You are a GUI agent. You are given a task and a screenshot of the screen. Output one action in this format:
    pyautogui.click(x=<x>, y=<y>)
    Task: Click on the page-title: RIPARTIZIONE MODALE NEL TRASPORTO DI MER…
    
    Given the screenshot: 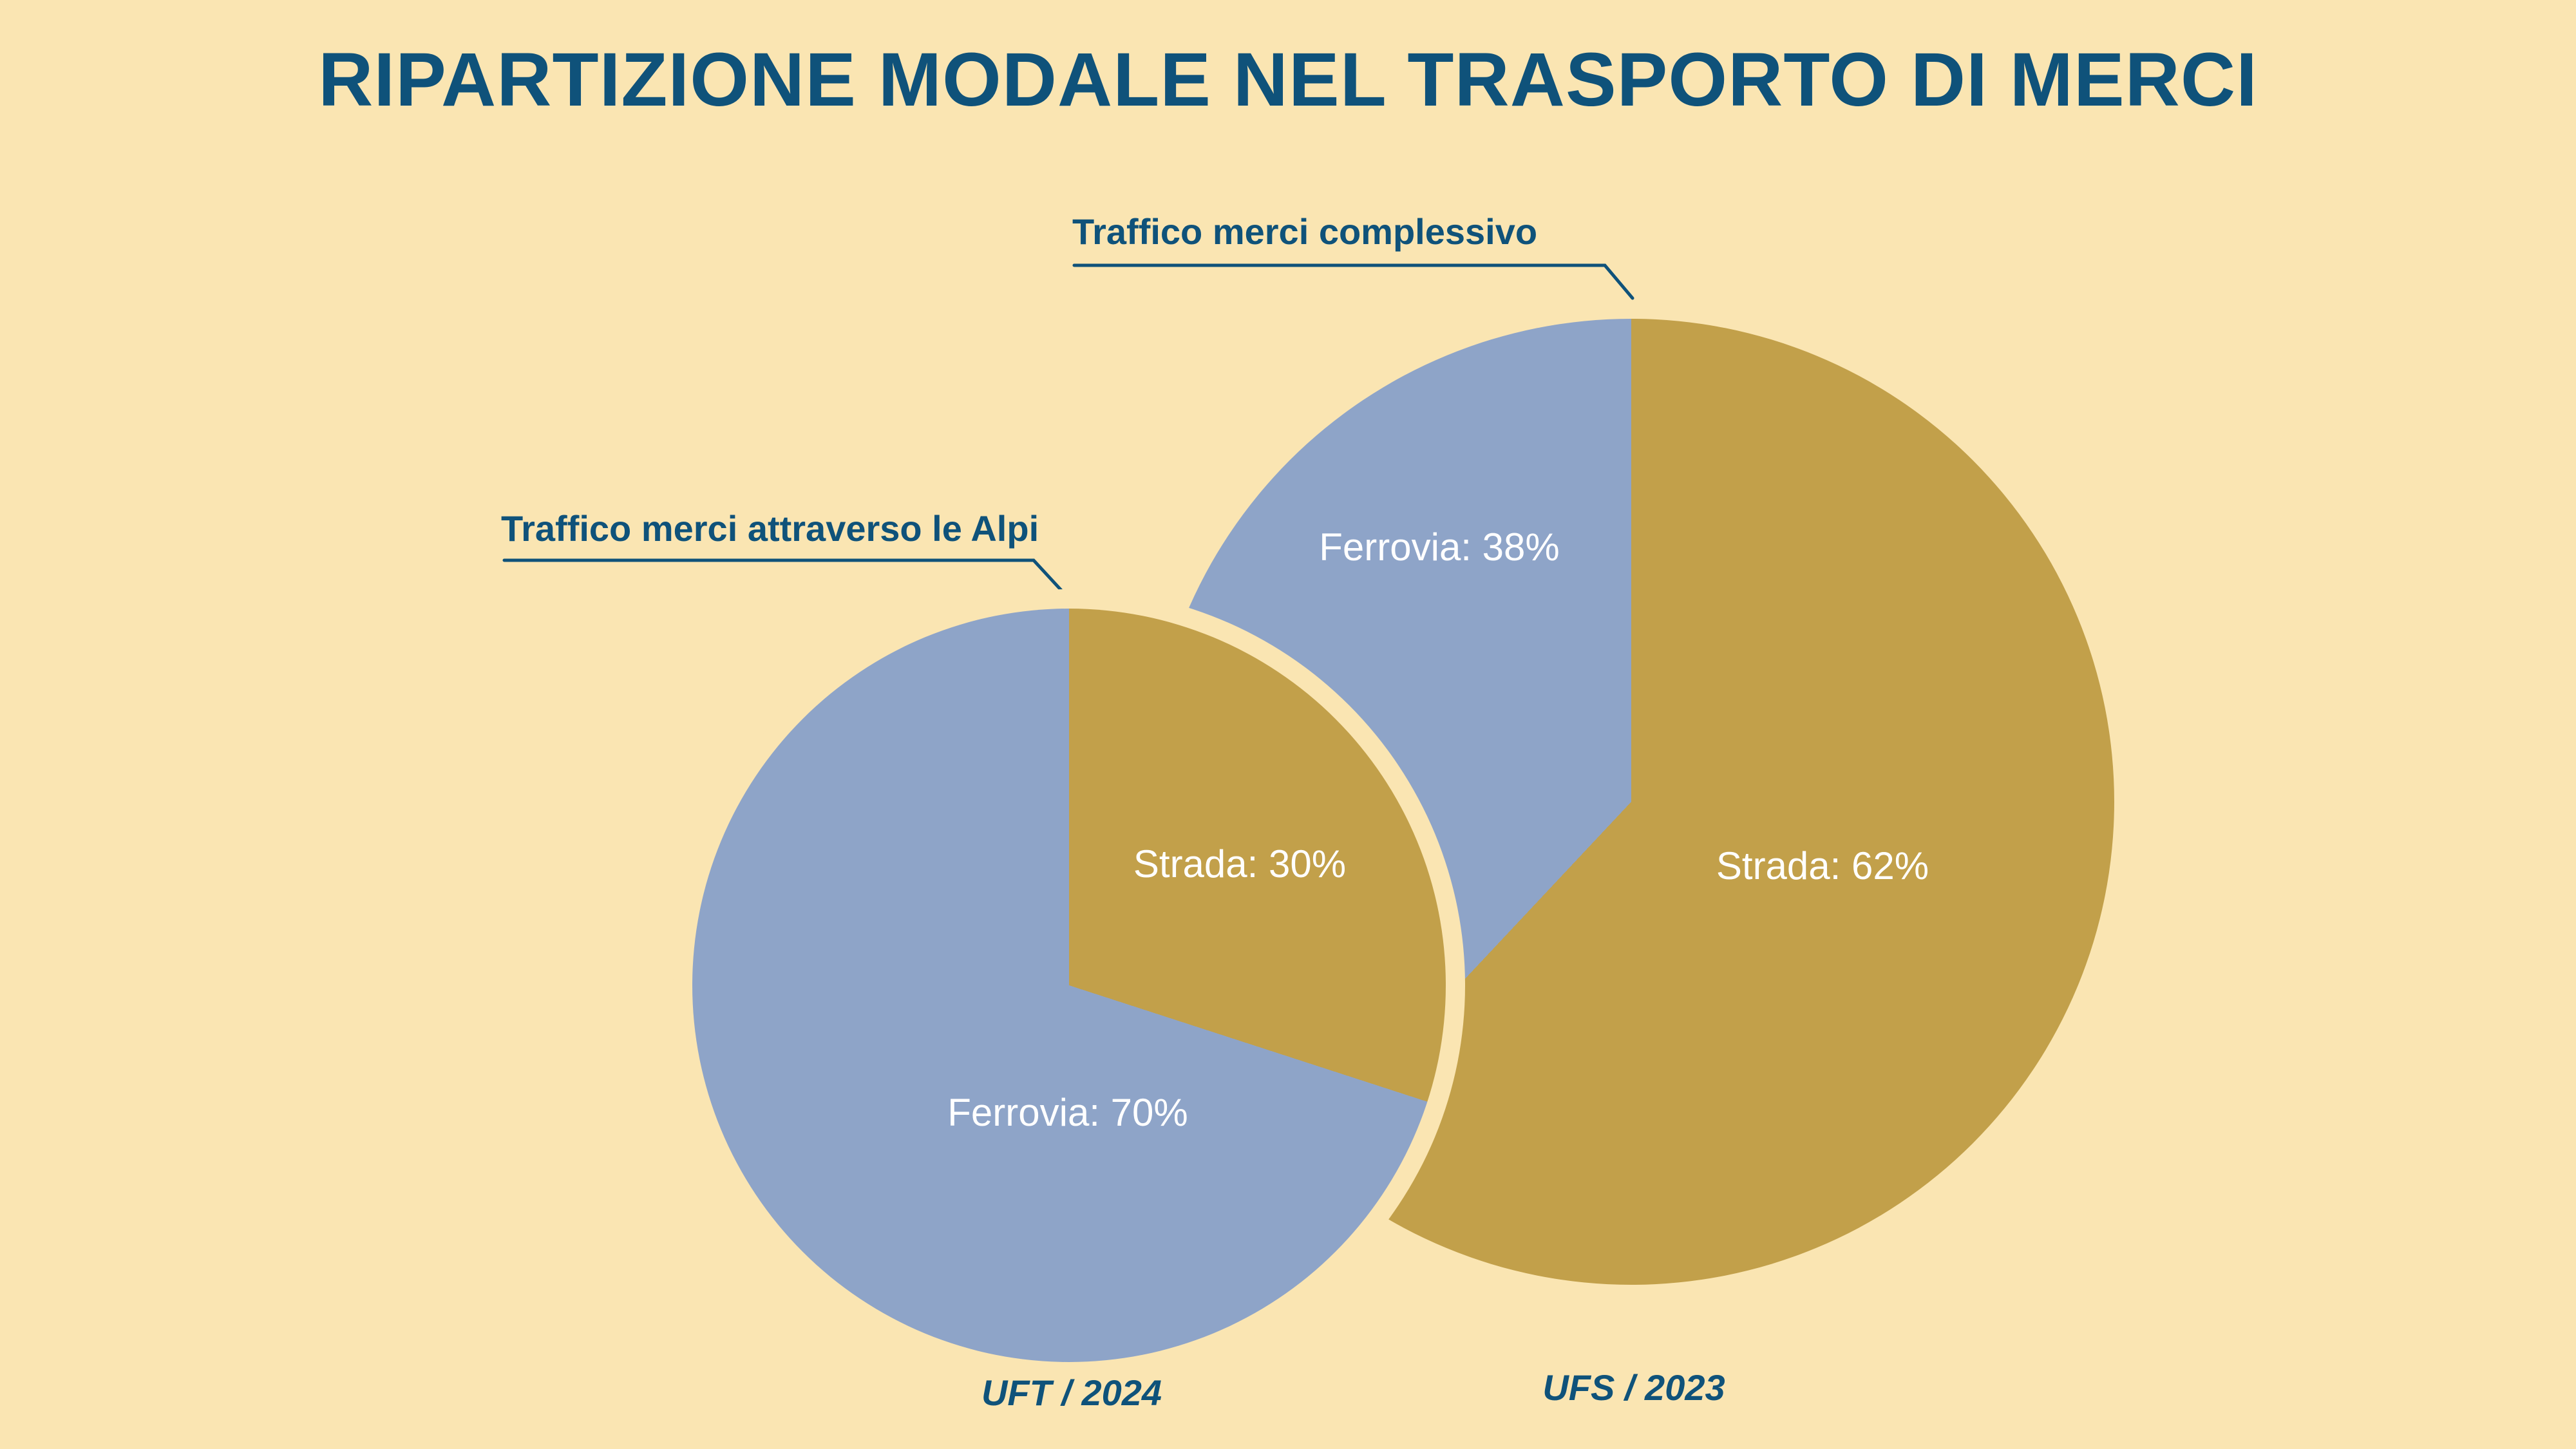 What is the action you would take?
    pyautogui.click(x=1288, y=79)
    